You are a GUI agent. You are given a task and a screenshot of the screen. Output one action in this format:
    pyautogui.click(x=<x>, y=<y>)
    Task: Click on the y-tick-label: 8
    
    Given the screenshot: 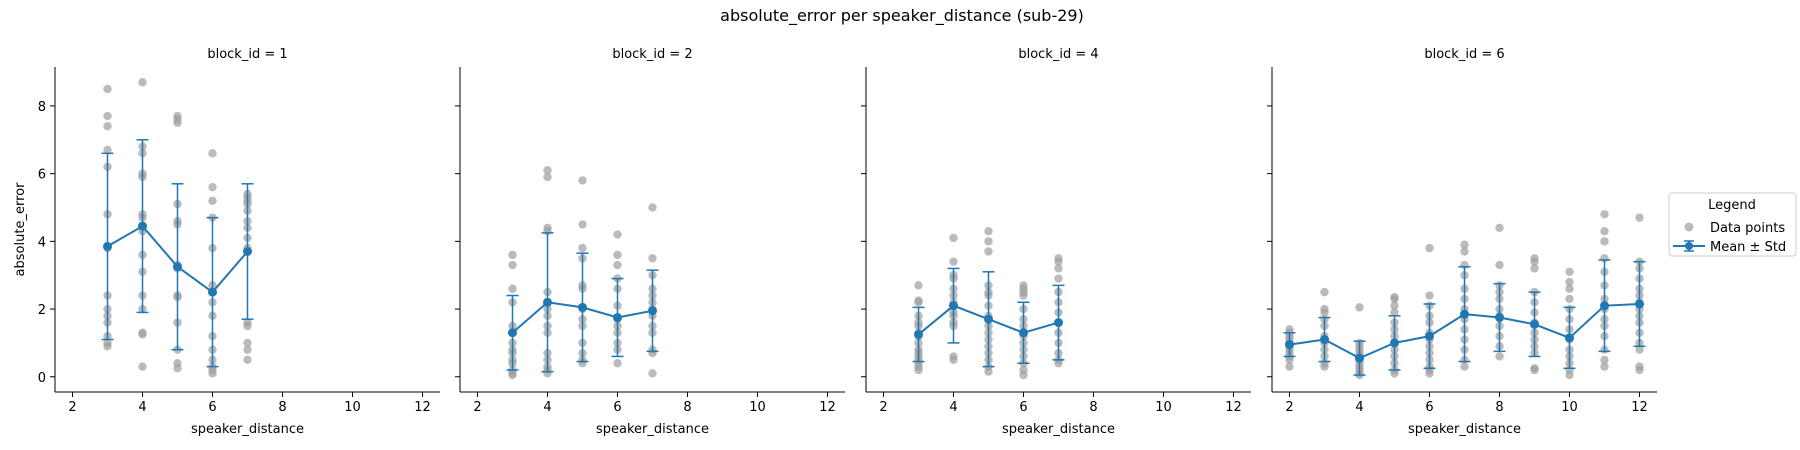 What is the action you would take?
    pyautogui.click(x=42, y=107)
    